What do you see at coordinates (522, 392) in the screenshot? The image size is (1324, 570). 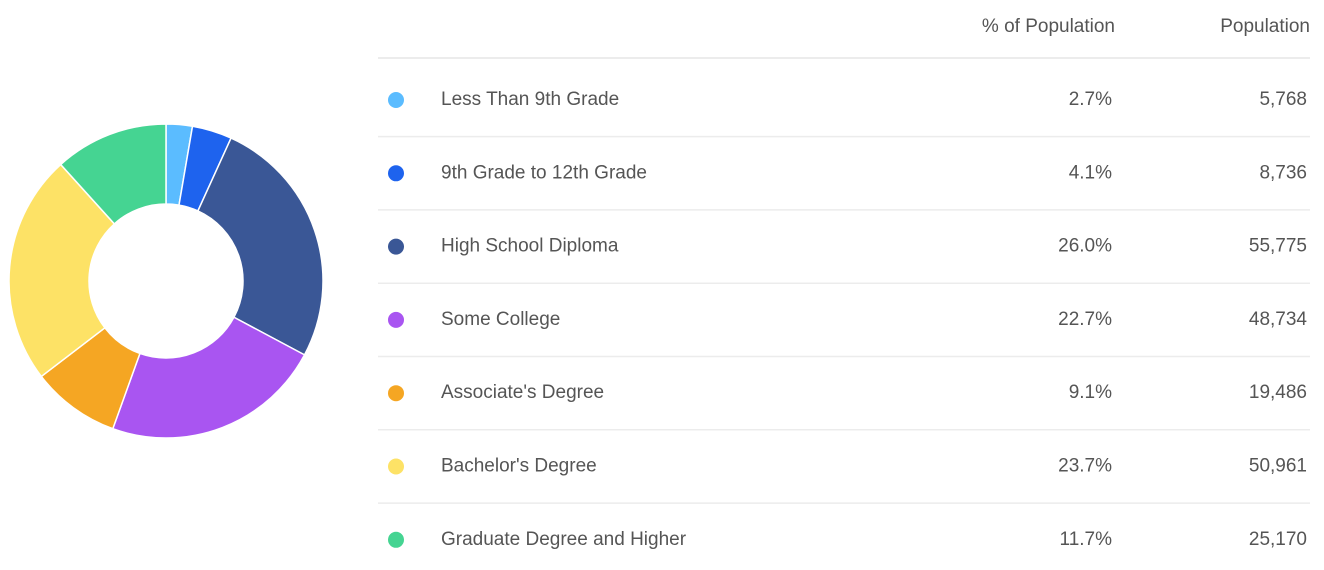 I see `category-label: Associate's Degree` at bounding box center [522, 392].